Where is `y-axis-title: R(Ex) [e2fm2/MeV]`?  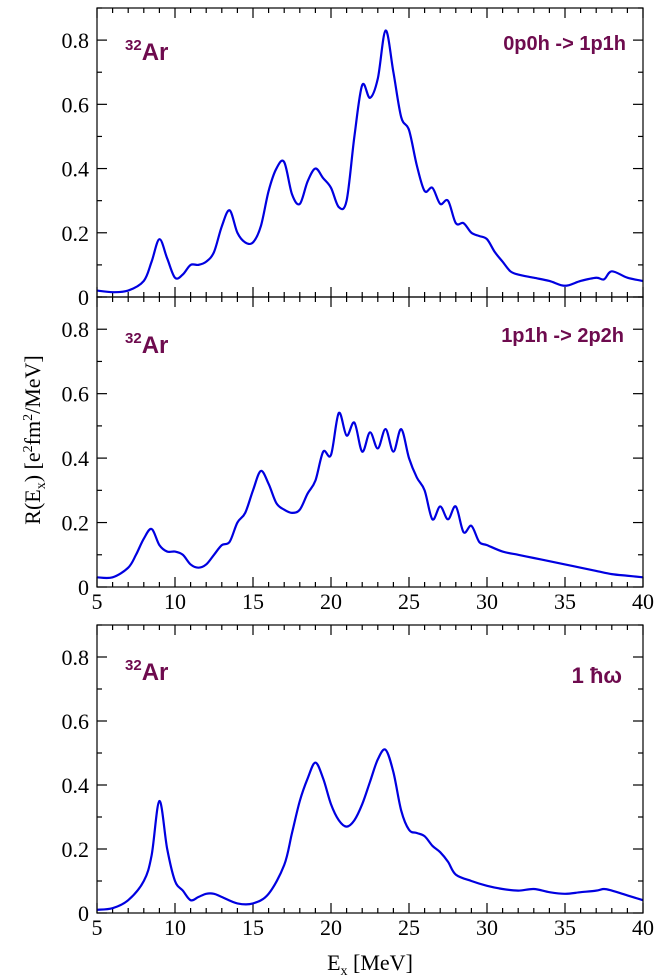
y-axis-title: R(Ex) [e2fm2/MeV] is located at coordinates (34, 439).